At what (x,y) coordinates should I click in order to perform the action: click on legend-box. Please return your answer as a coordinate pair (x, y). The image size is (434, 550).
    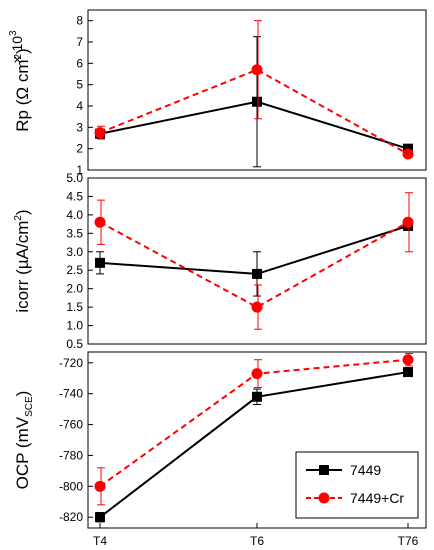
    Looking at the image, I should click on (357, 485).